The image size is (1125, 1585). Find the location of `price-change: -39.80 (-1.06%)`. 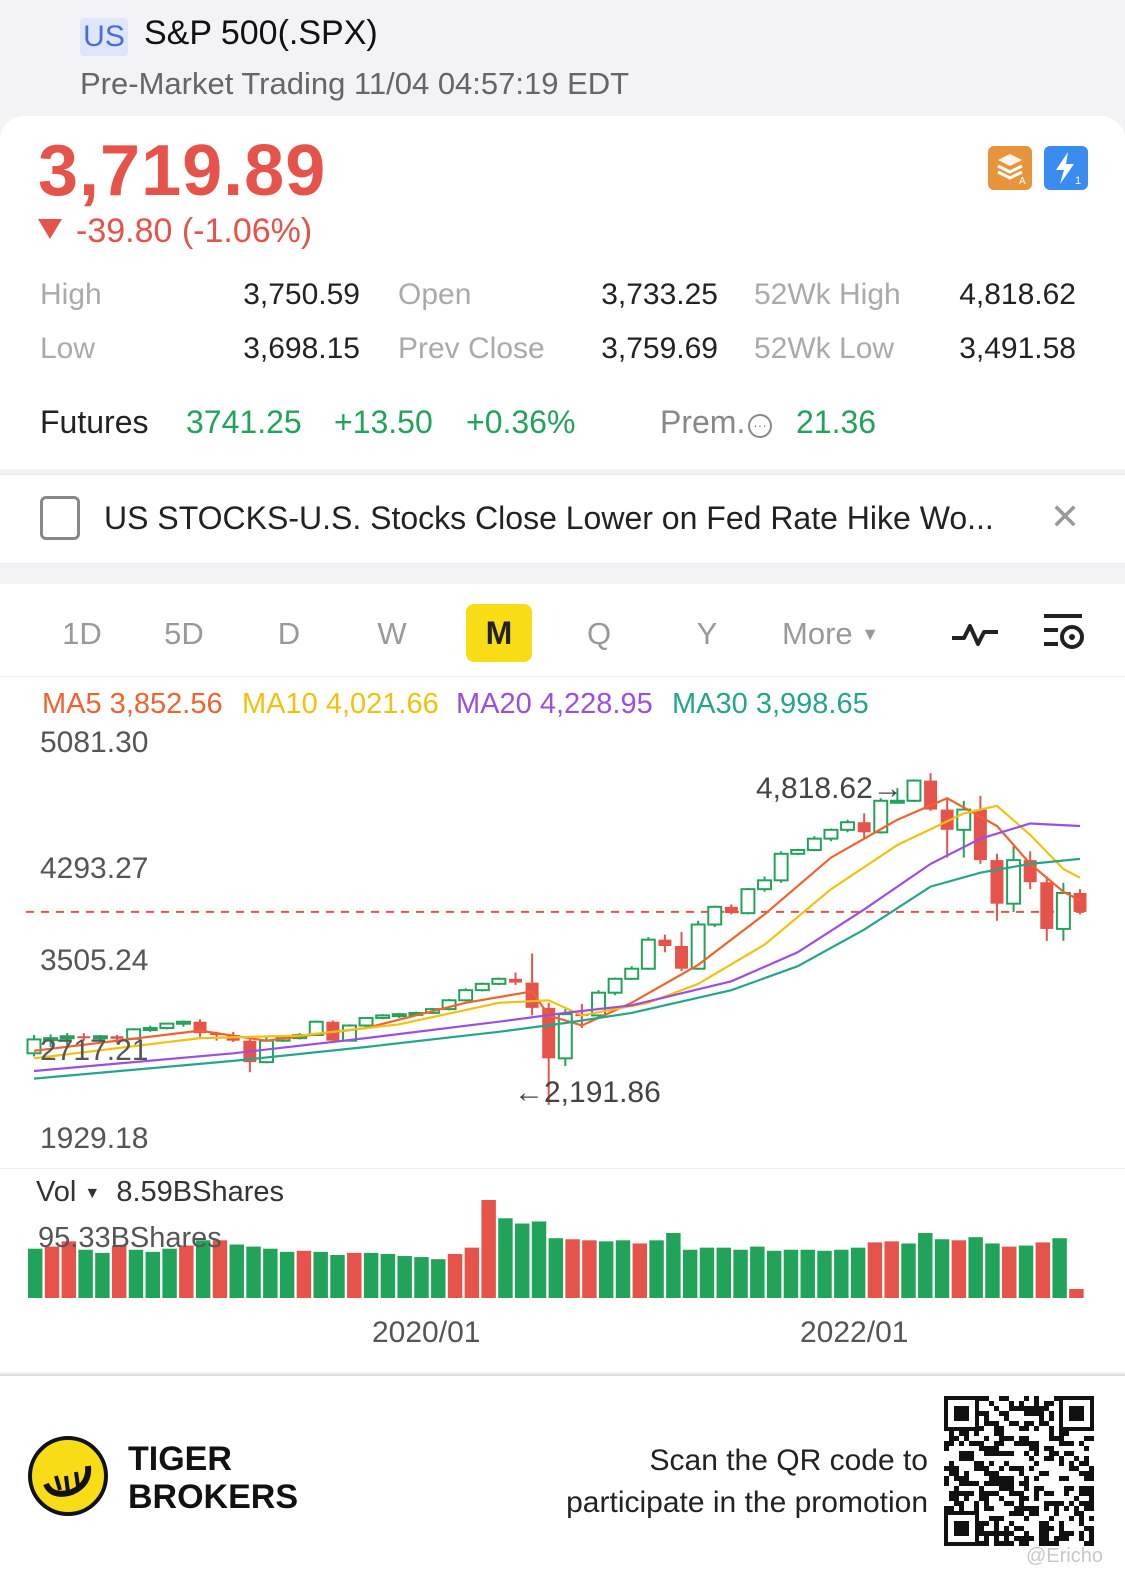

price-change: -39.80 (-1.06%) is located at coordinates (175, 231).